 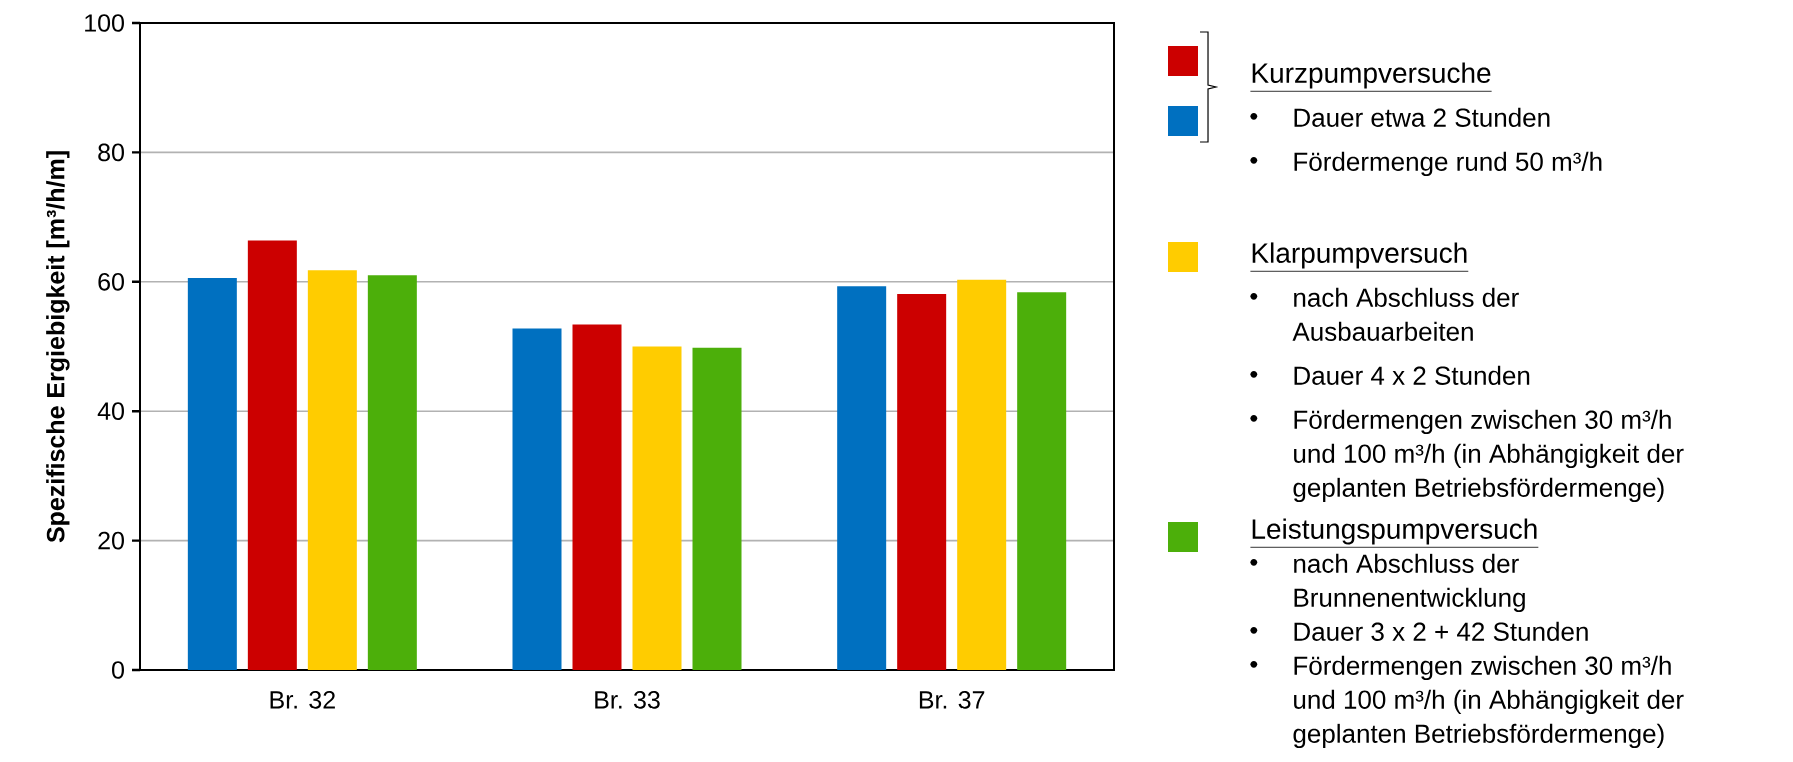 What do you see at coordinates (1422, 117) in the screenshot?
I see `text: Dauer etwa 2 Stunden` at bounding box center [1422, 117].